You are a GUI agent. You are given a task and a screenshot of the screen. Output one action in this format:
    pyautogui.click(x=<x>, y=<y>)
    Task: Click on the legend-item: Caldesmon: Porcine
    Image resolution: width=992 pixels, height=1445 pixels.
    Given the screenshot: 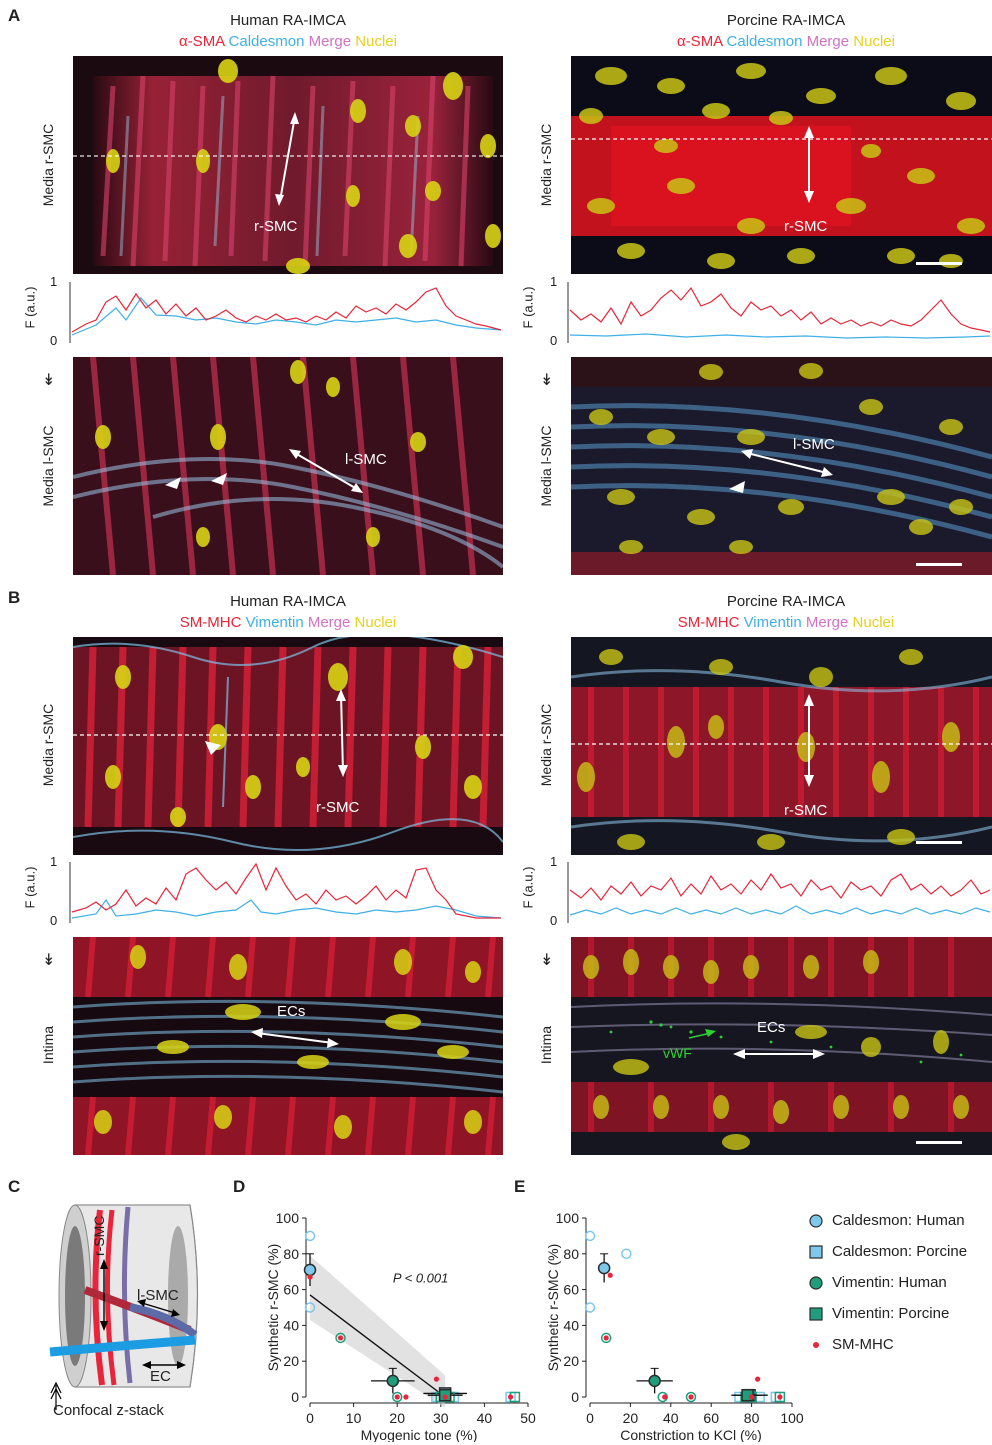 What is the action you would take?
    pyautogui.click(x=887, y=1251)
    